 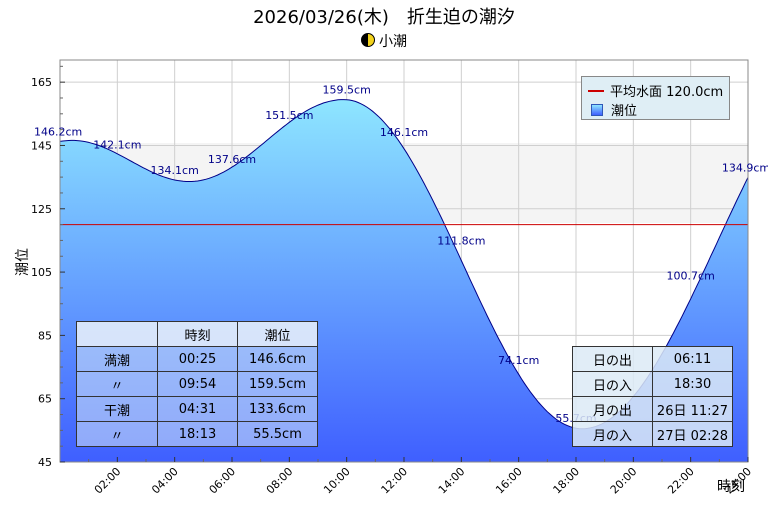 I want to click on y-axis: 45 65 85 105 125 145 165, so click(x=48, y=267).